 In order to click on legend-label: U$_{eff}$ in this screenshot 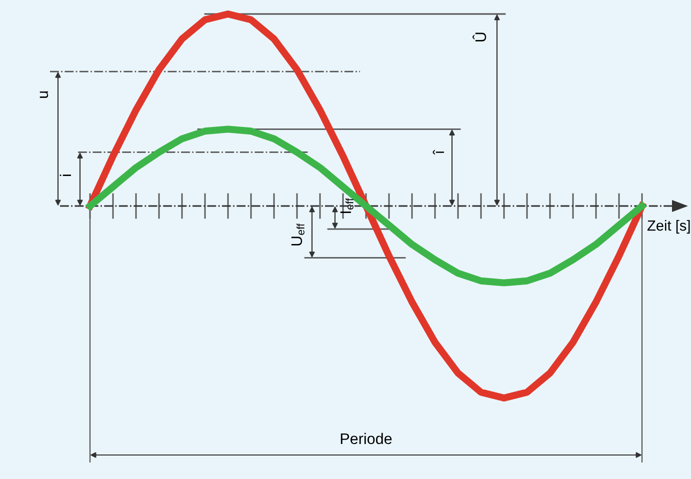, I will do `click(297, 234)`.